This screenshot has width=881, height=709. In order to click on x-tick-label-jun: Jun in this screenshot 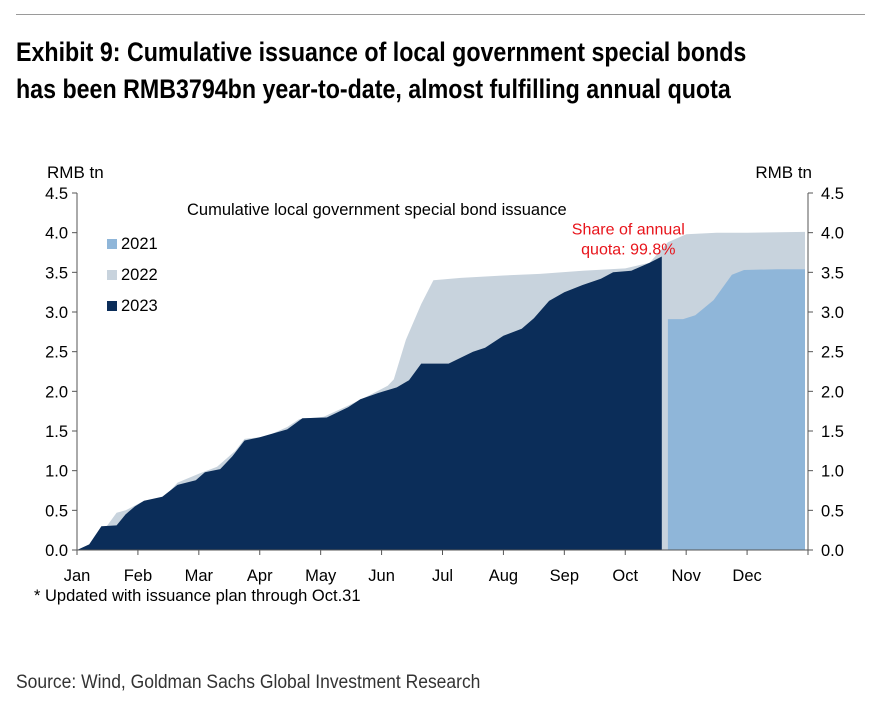, I will do `click(381, 576)`.